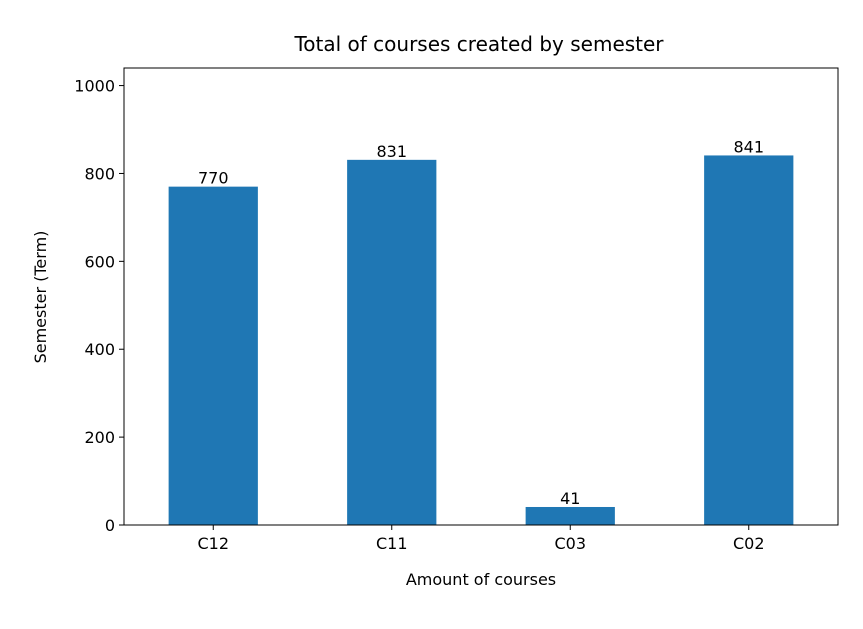  I want to click on x-axis: C12 C11 C03 C02, so click(481, 539).